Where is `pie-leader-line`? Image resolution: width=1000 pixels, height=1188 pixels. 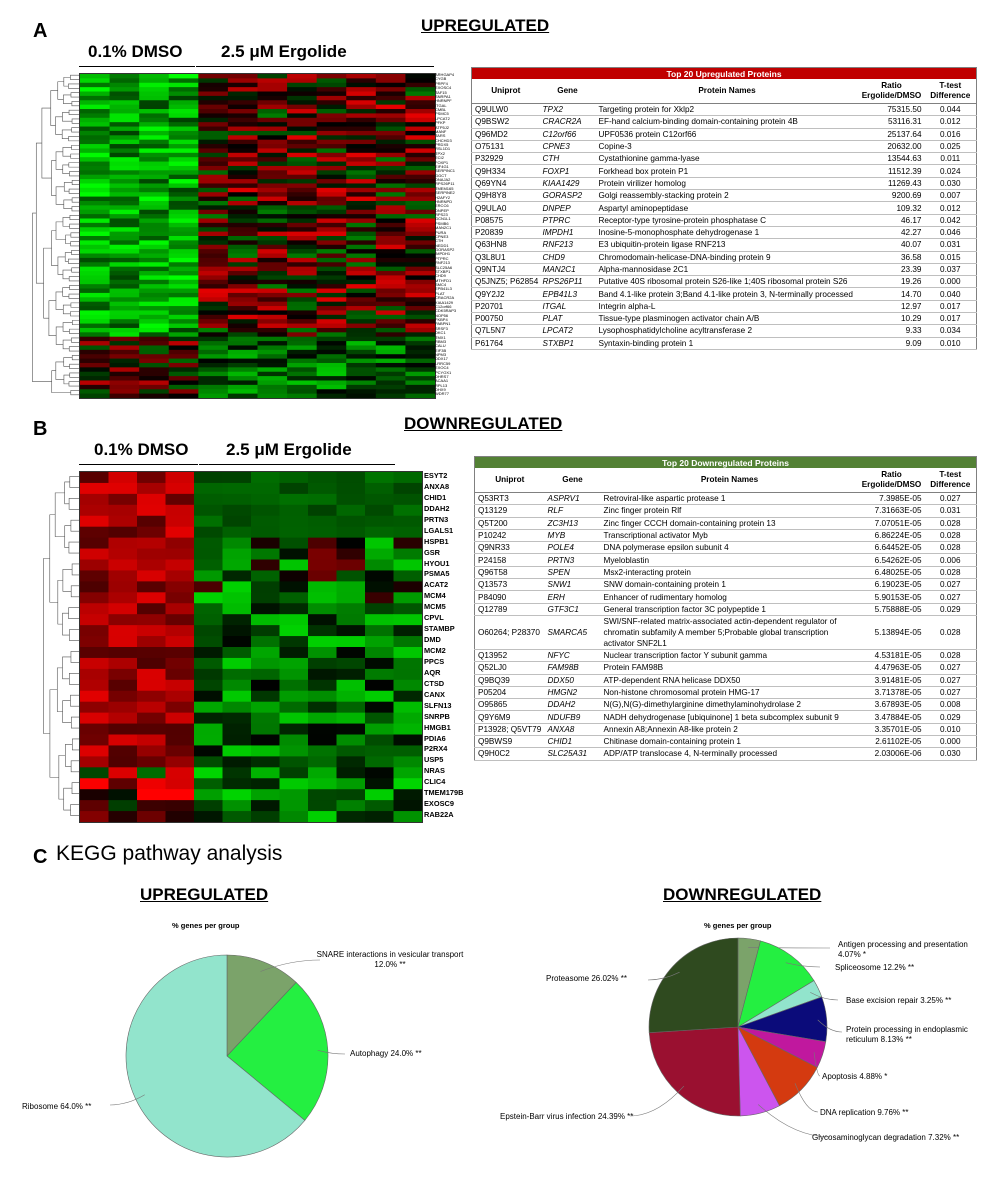
pie-leader-line is located at coordinates (806, 1098).